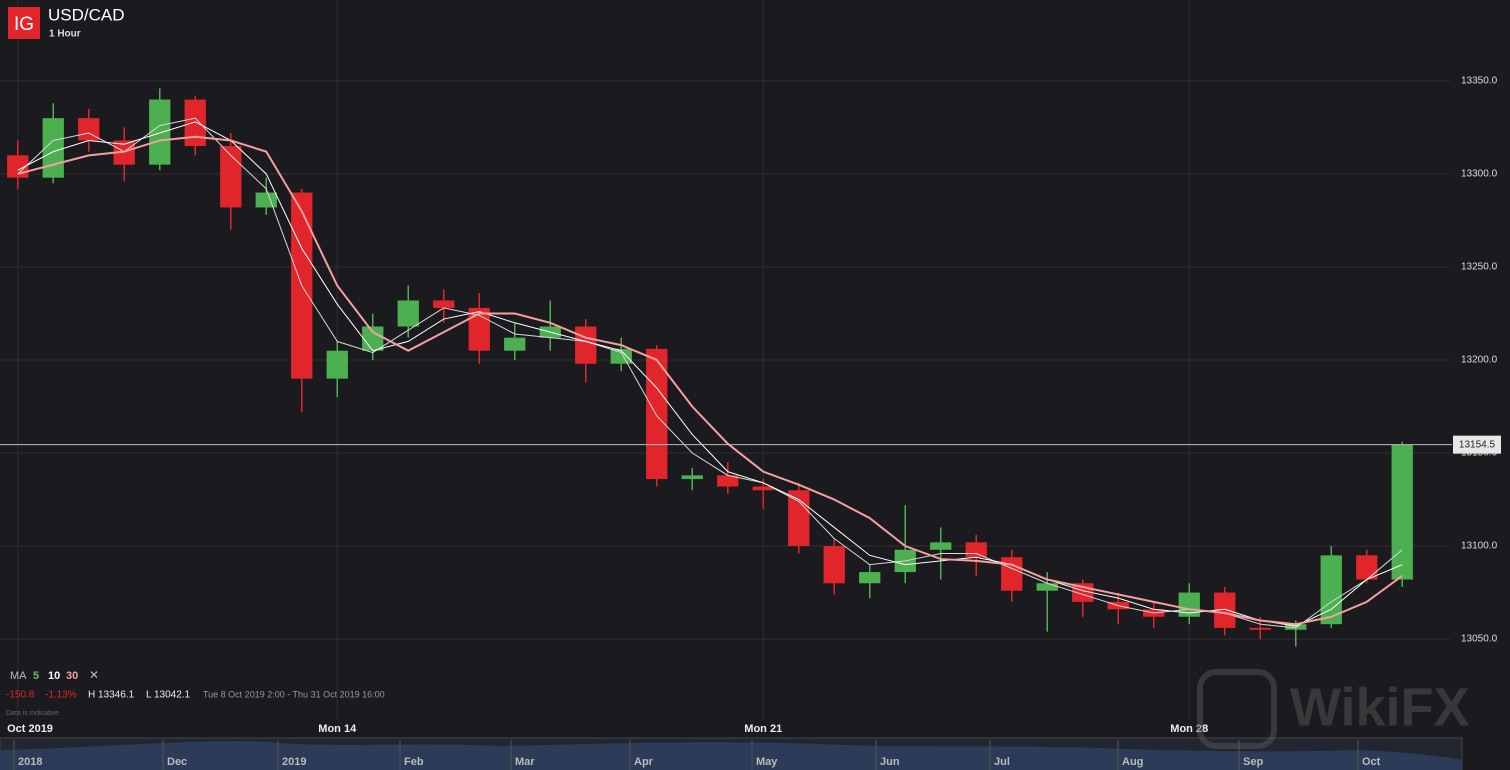 The image size is (1510, 770). I want to click on x-axis-bar, so click(755, 729).